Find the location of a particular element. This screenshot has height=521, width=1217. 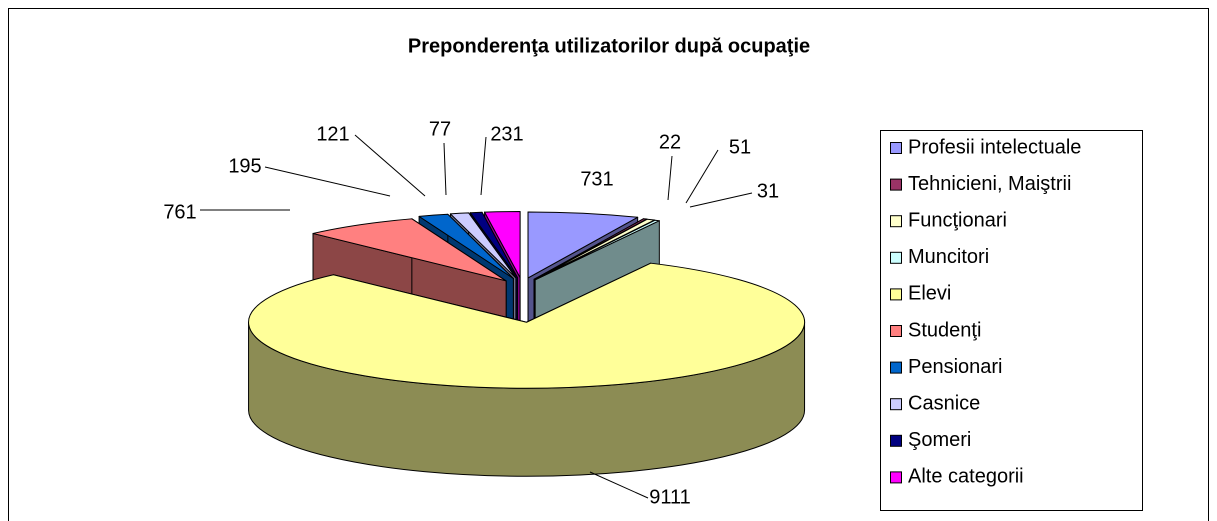

data-label: 31 is located at coordinates (768, 191).